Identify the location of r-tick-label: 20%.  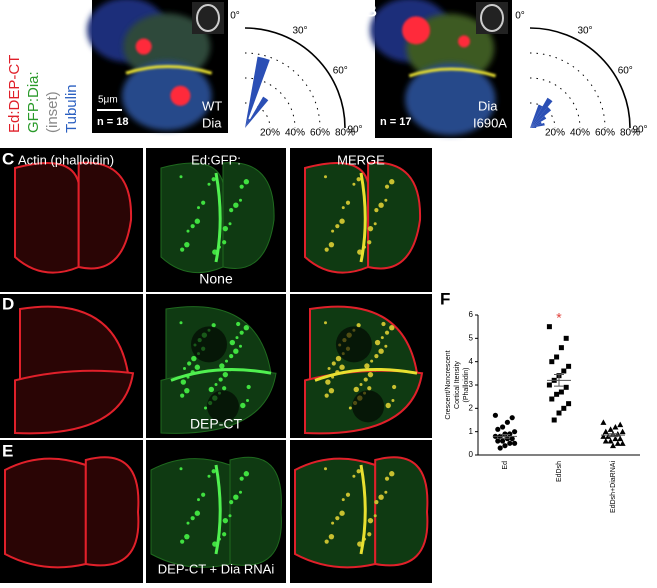
(270, 133).